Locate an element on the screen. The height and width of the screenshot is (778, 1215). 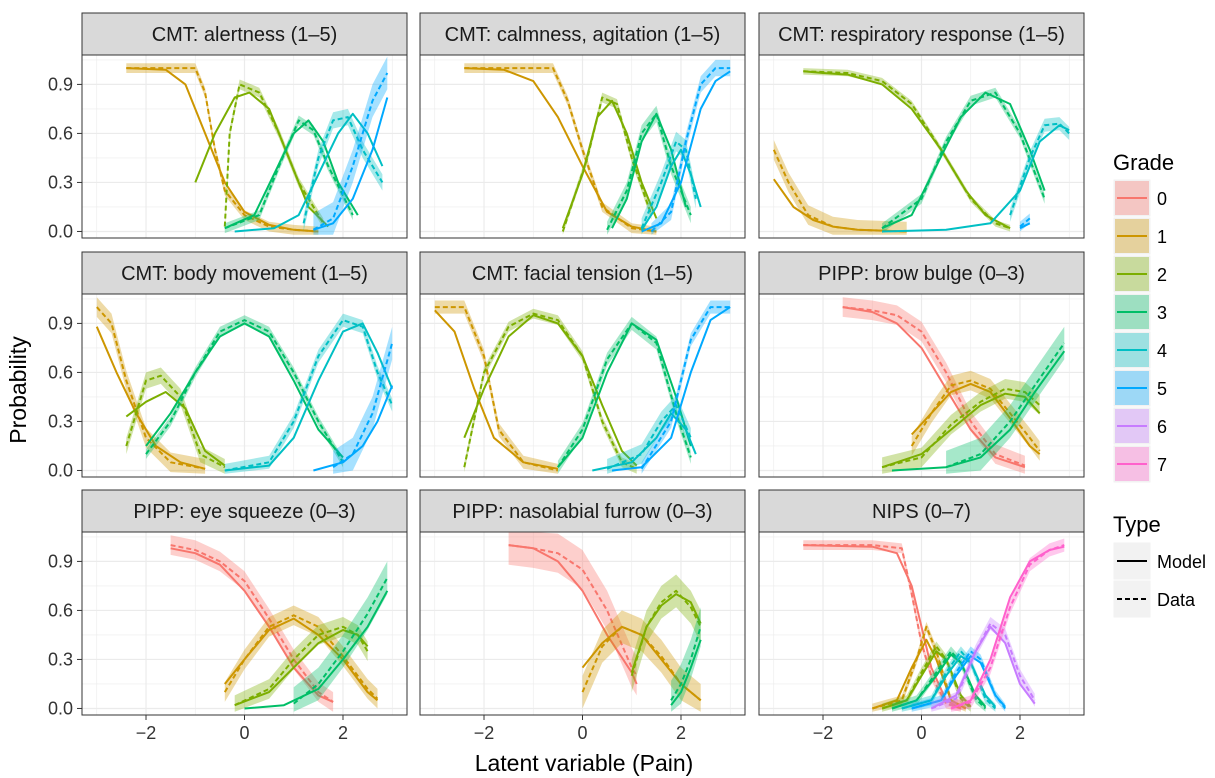
legend-grade-label: 6 is located at coordinates (1162, 427).